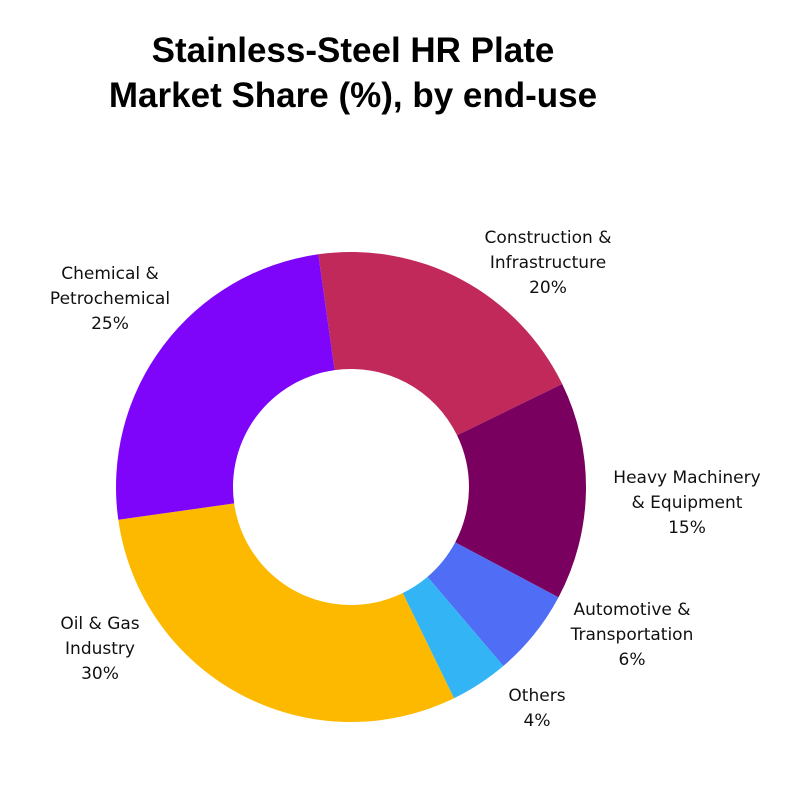  I want to click on category-label: Oil & Gas Industry, so click(100, 636).